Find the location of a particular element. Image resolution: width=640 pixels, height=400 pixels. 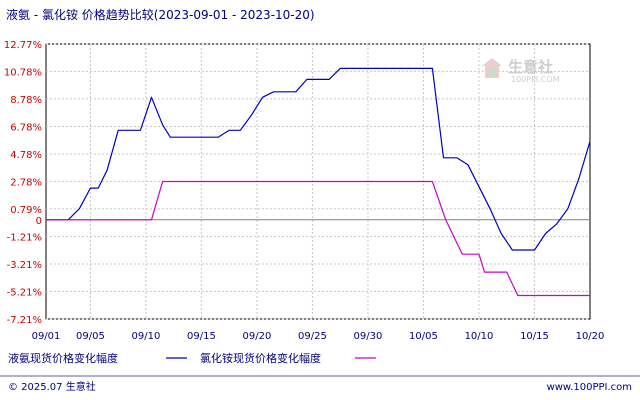

watermark-url: 100PPI.COM is located at coordinates (535, 79).